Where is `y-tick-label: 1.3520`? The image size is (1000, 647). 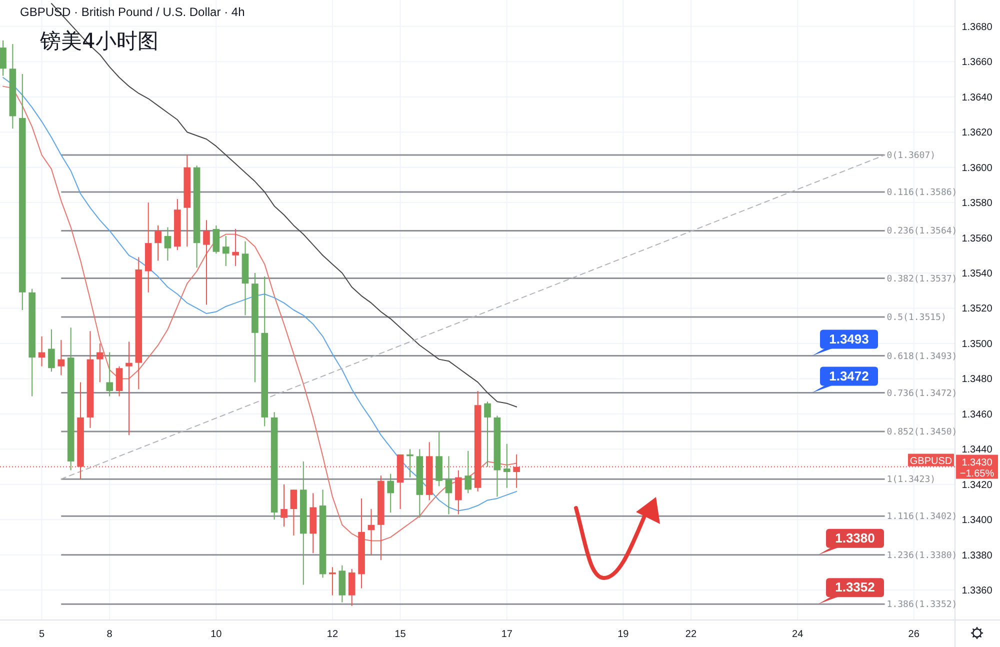 y-tick-label: 1.3520 is located at coordinates (977, 309).